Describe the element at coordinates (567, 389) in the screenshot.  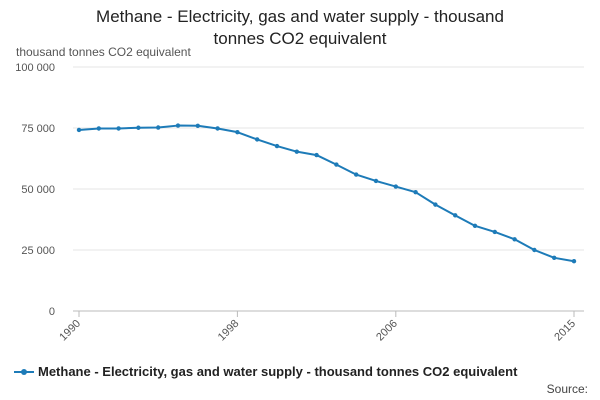
I see `source-text: Source:` at that location.